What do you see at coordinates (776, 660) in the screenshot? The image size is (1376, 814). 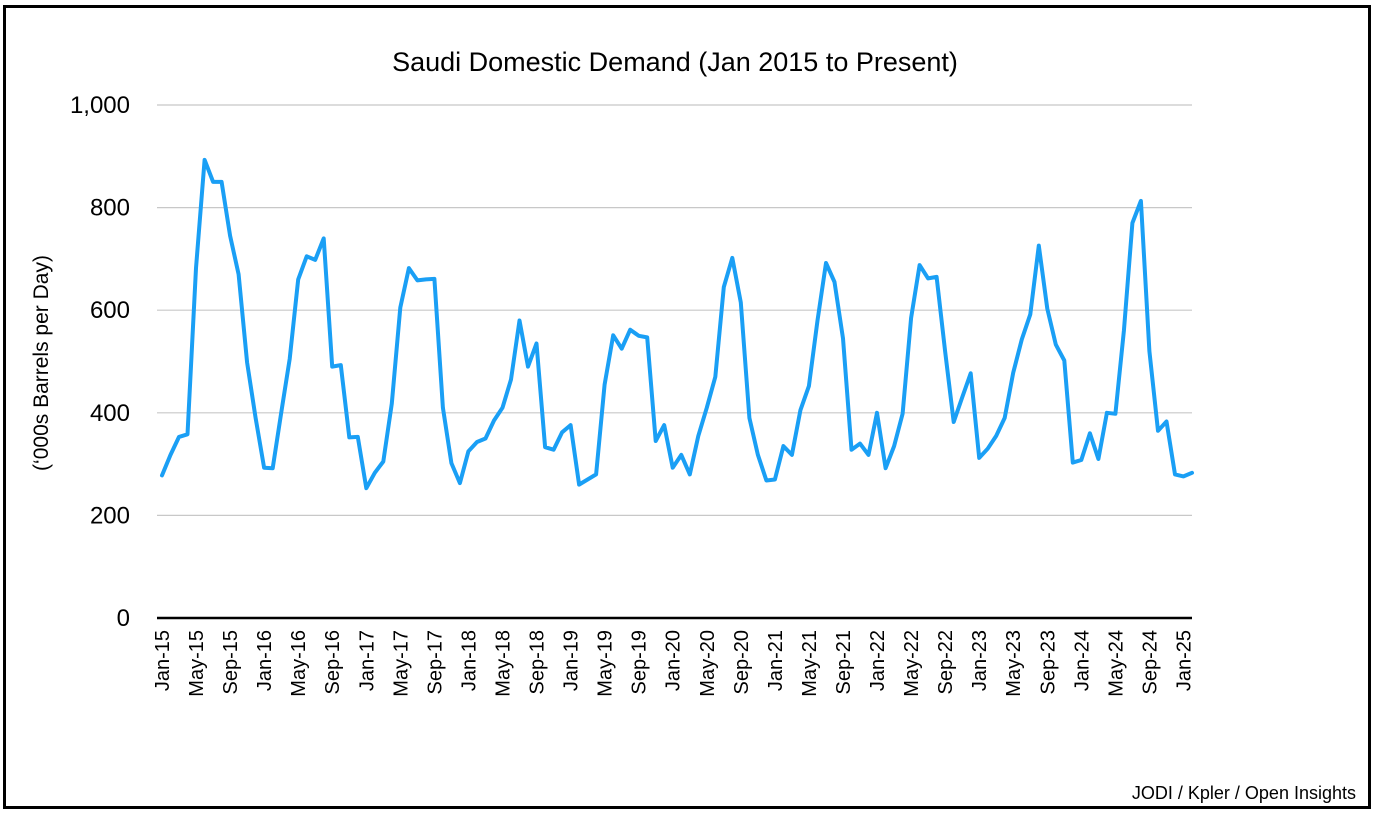 I see `x-tick-label: Jan-21` at bounding box center [776, 660].